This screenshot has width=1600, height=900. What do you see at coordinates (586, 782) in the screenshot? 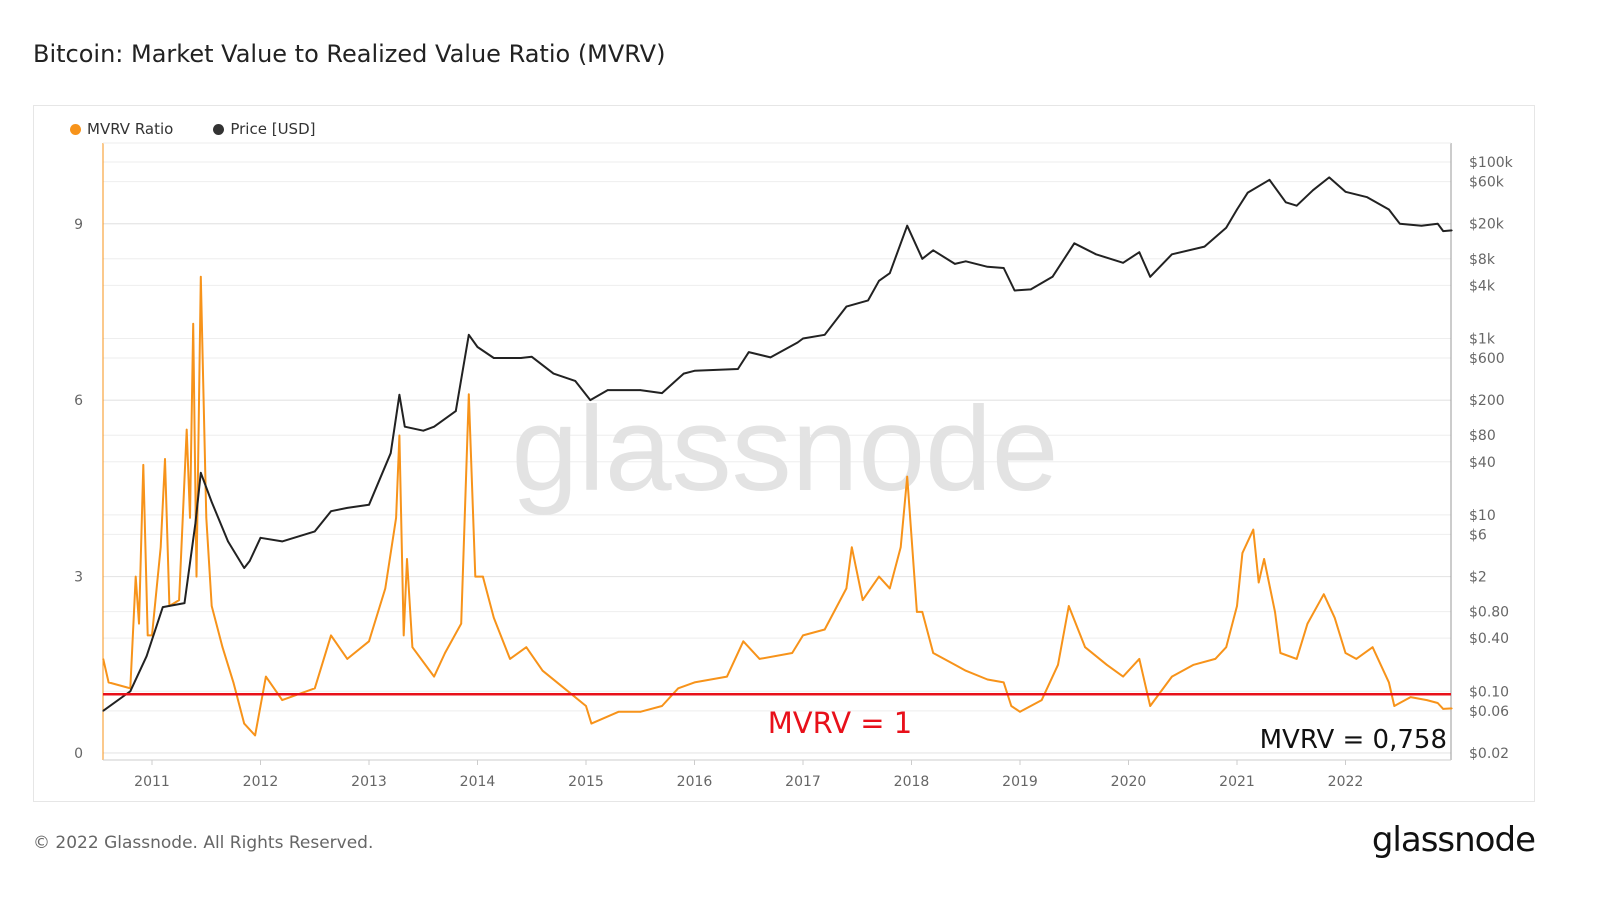
I see `x-tick-label: 2015` at bounding box center [586, 782].